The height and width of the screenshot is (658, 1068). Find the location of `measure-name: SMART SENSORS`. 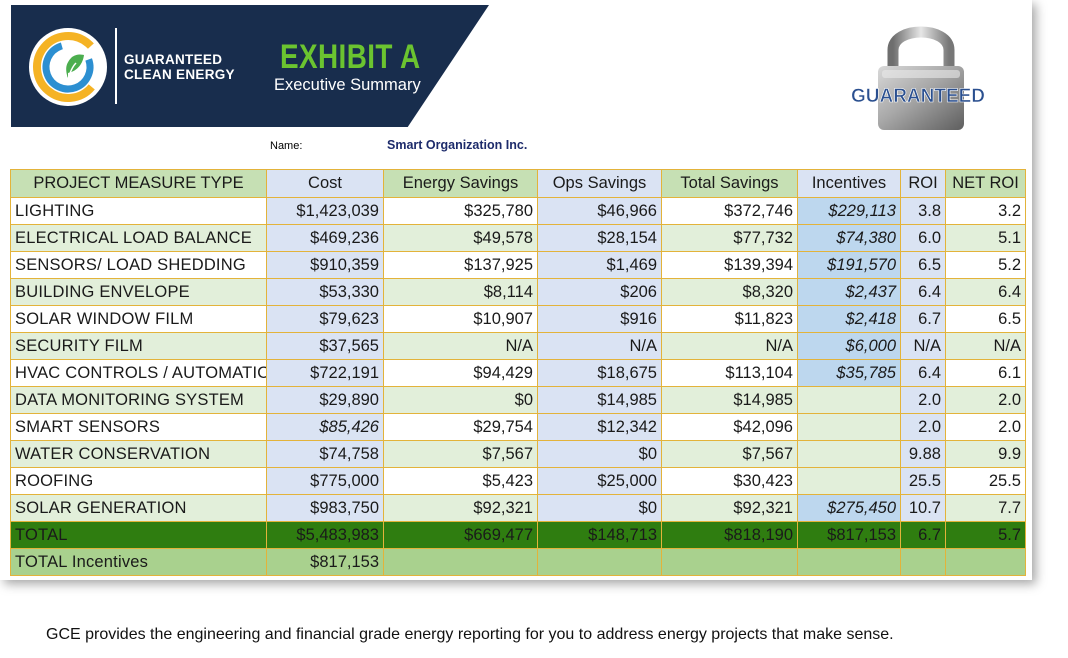

measure-name: SMART SENSORS is located at coordinates (138, 427).